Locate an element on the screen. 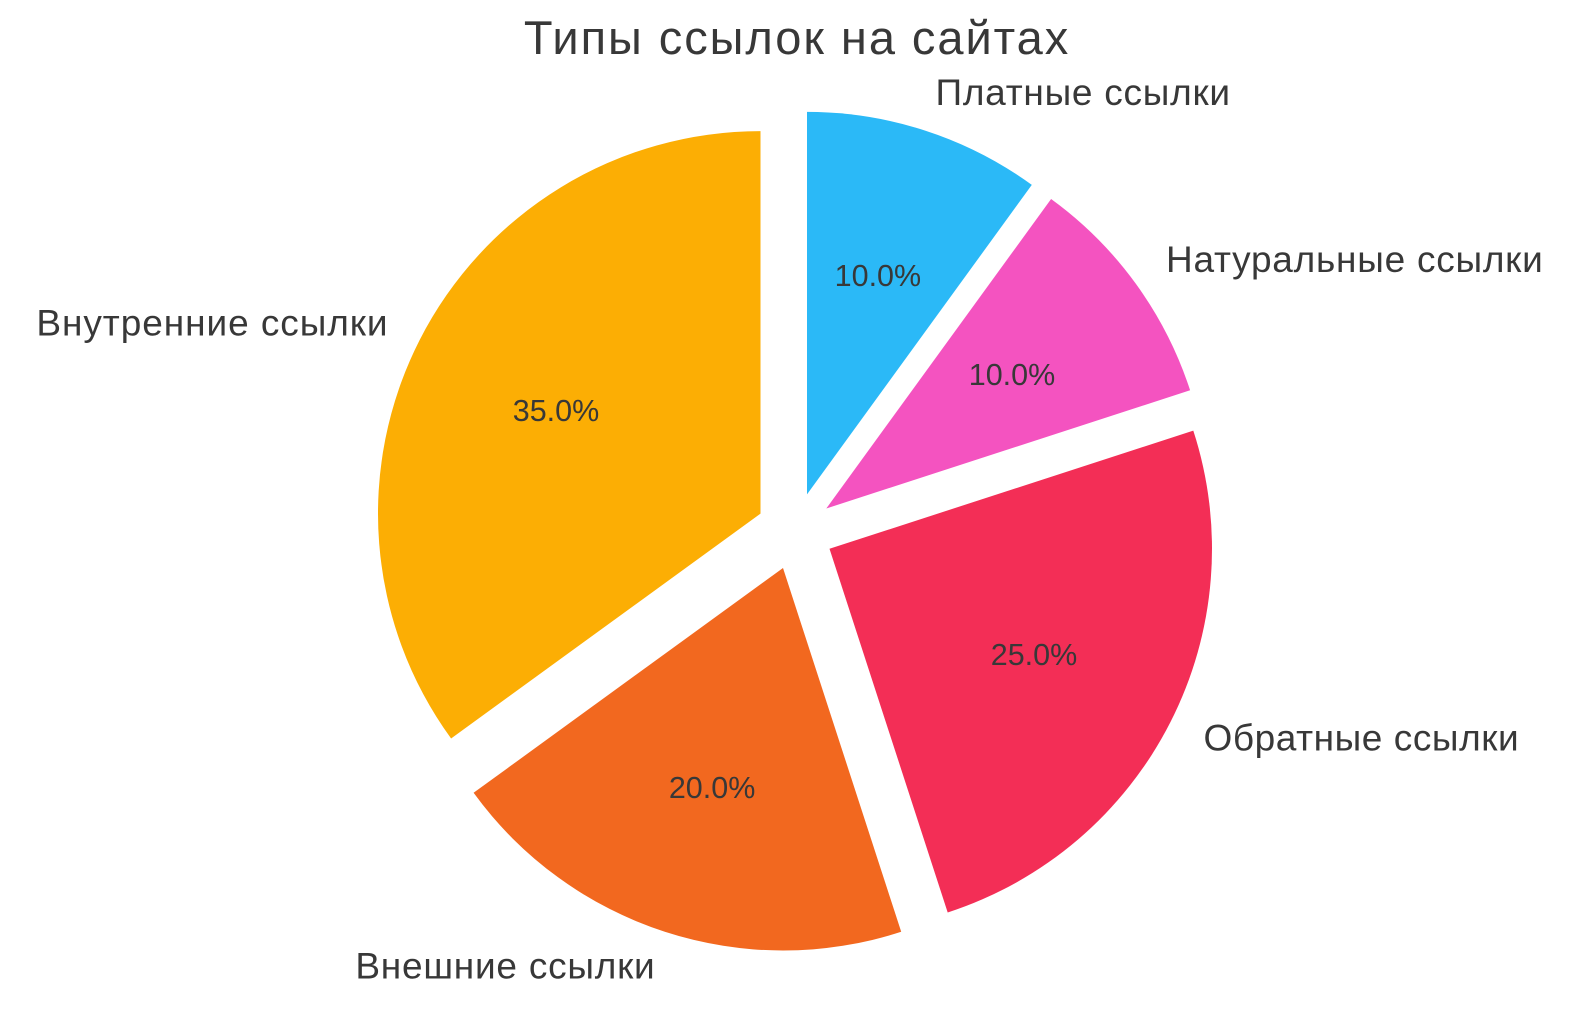 Image resolution: width=1589 pixels, height=1014 pixels. svg-text: Платные ссылки is located at coordinates (1083, 92).